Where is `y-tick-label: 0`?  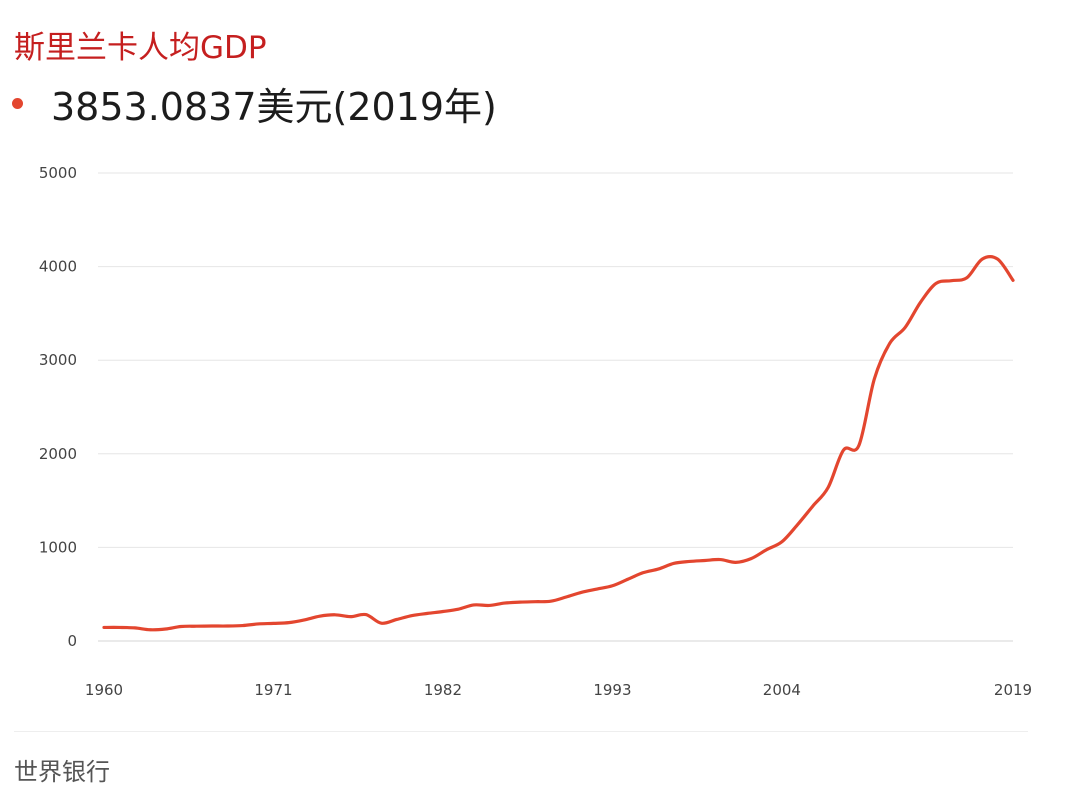 y-tick-label: 0 is located at coordinates (72, 641).